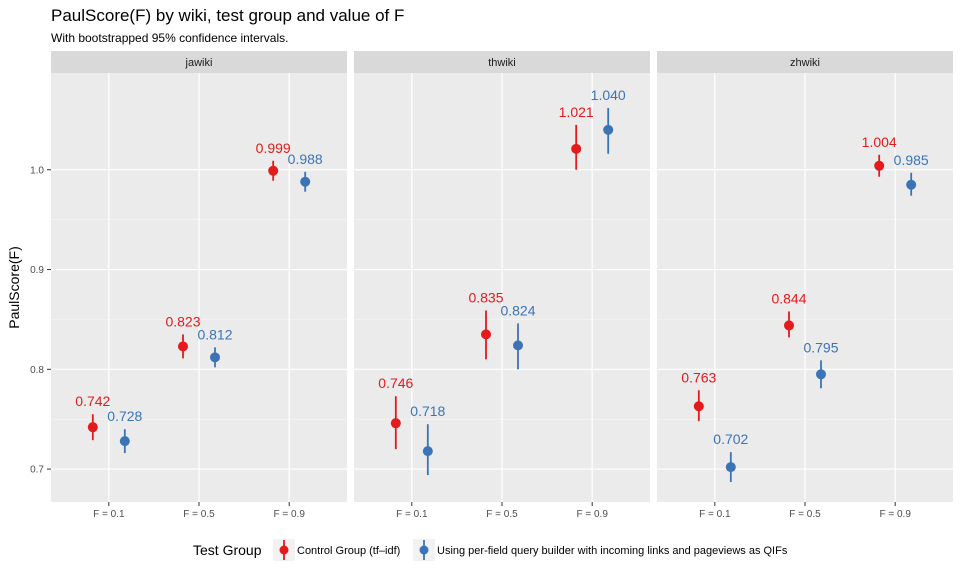  I want to click on legend-title: Test Group, so click(227, 550).